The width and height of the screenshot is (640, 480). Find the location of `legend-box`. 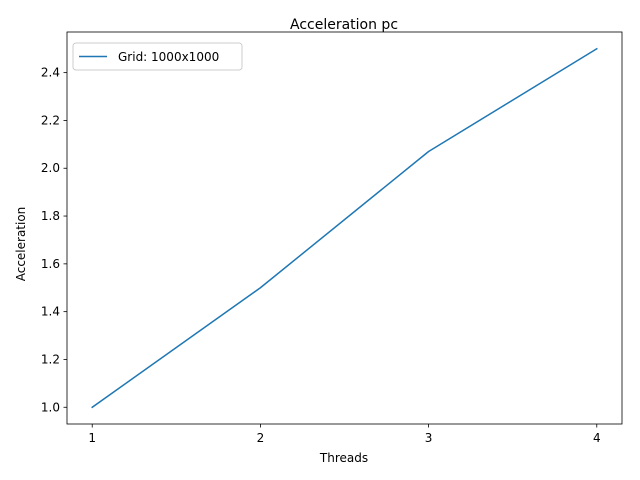

legend-box is located at coordinates (157, 56).